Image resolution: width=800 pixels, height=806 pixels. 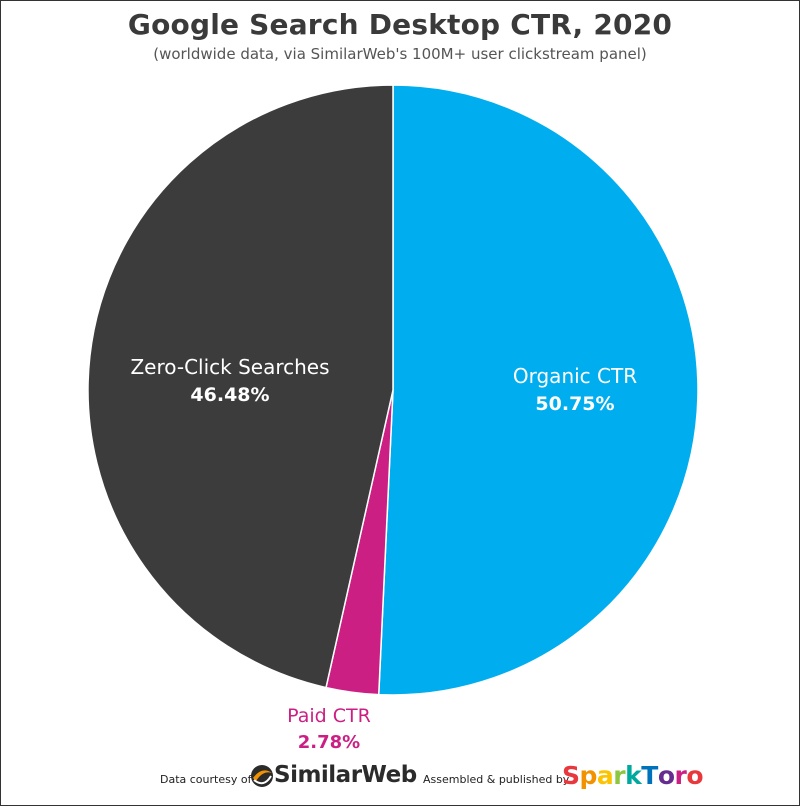 What do you see at coordinates (262, 776) in the screenshot?
I see `similarweb-logo-icon` at bounding box center [262, 776].